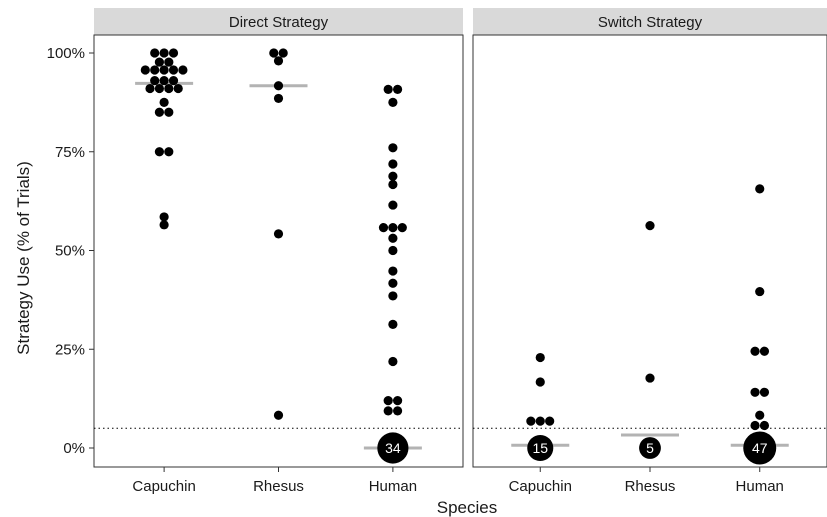 Image resolution: width=827 pixels, height=517 pixels. I want to click on zero-count-label: 47, so click(760, 448).